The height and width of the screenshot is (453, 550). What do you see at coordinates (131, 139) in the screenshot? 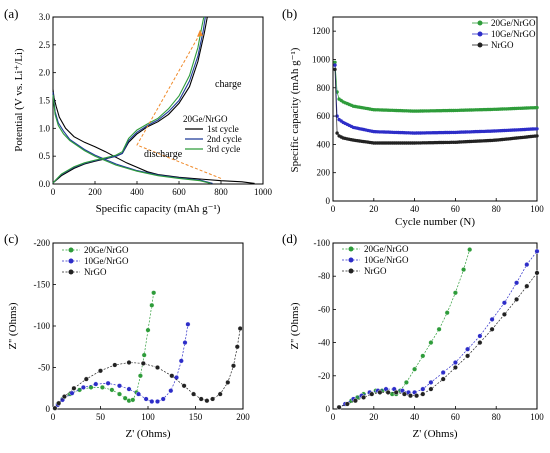
I see `series-line-3rd-cycle-discharge` at bounding box center [131, 139].